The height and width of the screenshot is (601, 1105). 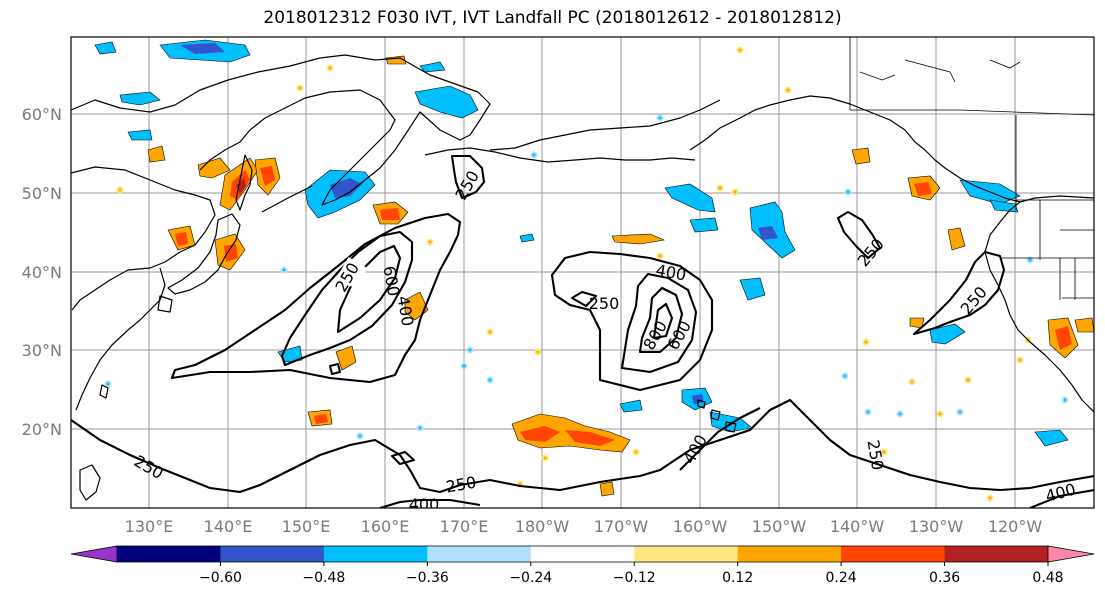 I want to click on lon-label: 140°E, so click(x=228, y=526).